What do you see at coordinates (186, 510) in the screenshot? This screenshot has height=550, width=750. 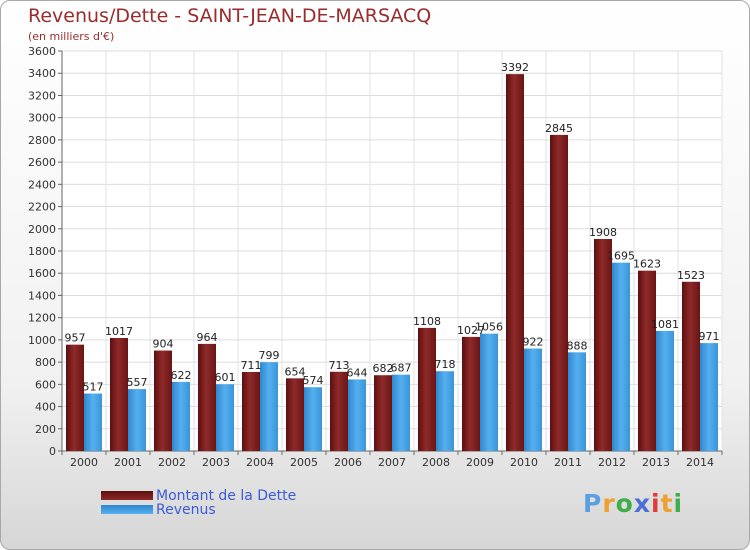 I see `legend-label-revenue: Revenus` at bounding box center [186, 510].